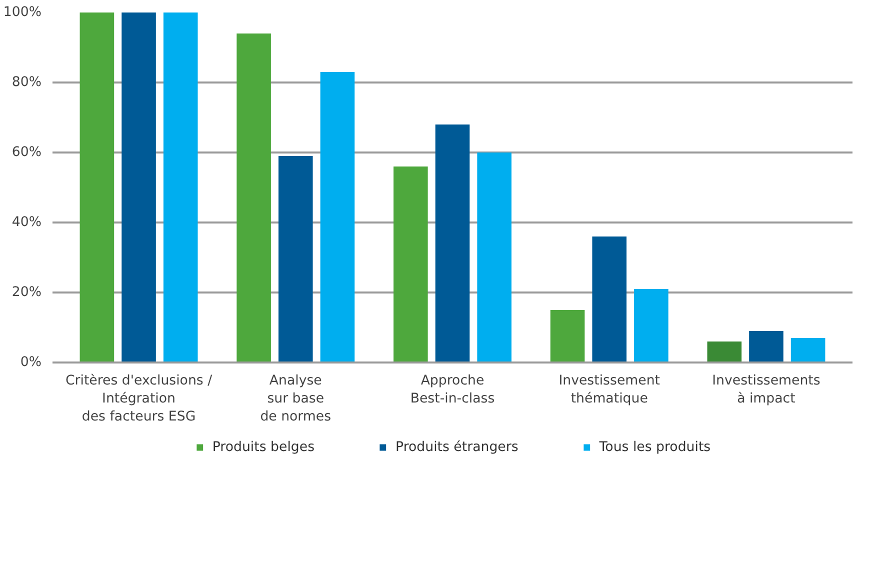 Image resolution: width=893 pixels, height=563 pixels. What do you see at coordinates (139, 399) in the screenshot?
I see `x-tick-label: Critères d'exclusions / Intégration des facteurs ESG` at bounding box center [139, 399].